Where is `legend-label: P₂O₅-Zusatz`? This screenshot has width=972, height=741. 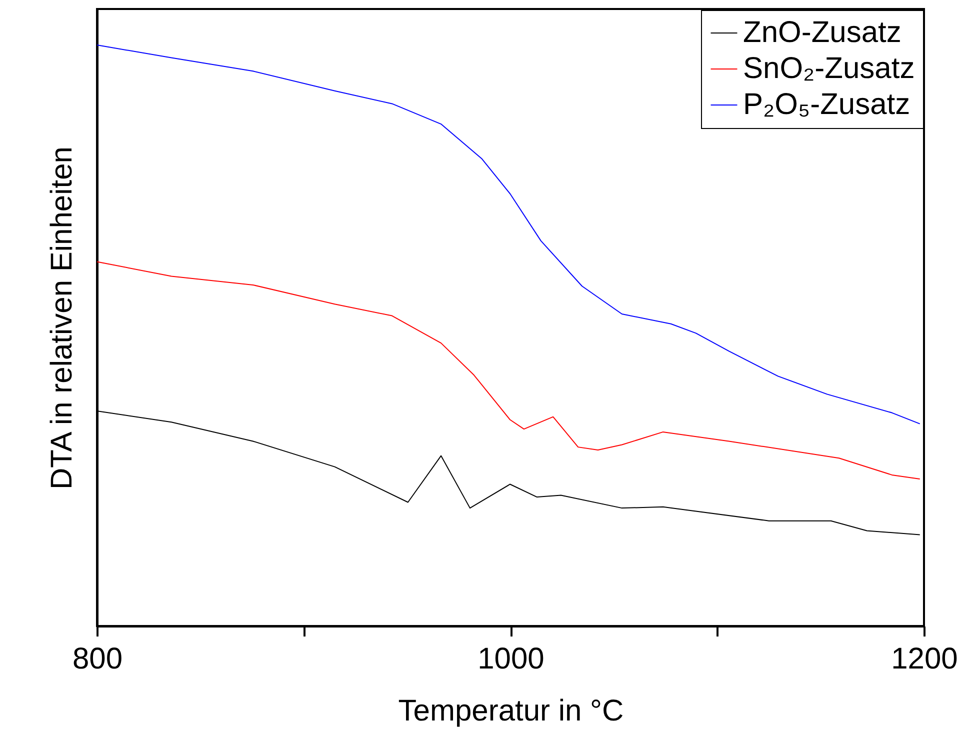
legend-label: P₂O₅-Zusatz is located at coordinates (826, 104).